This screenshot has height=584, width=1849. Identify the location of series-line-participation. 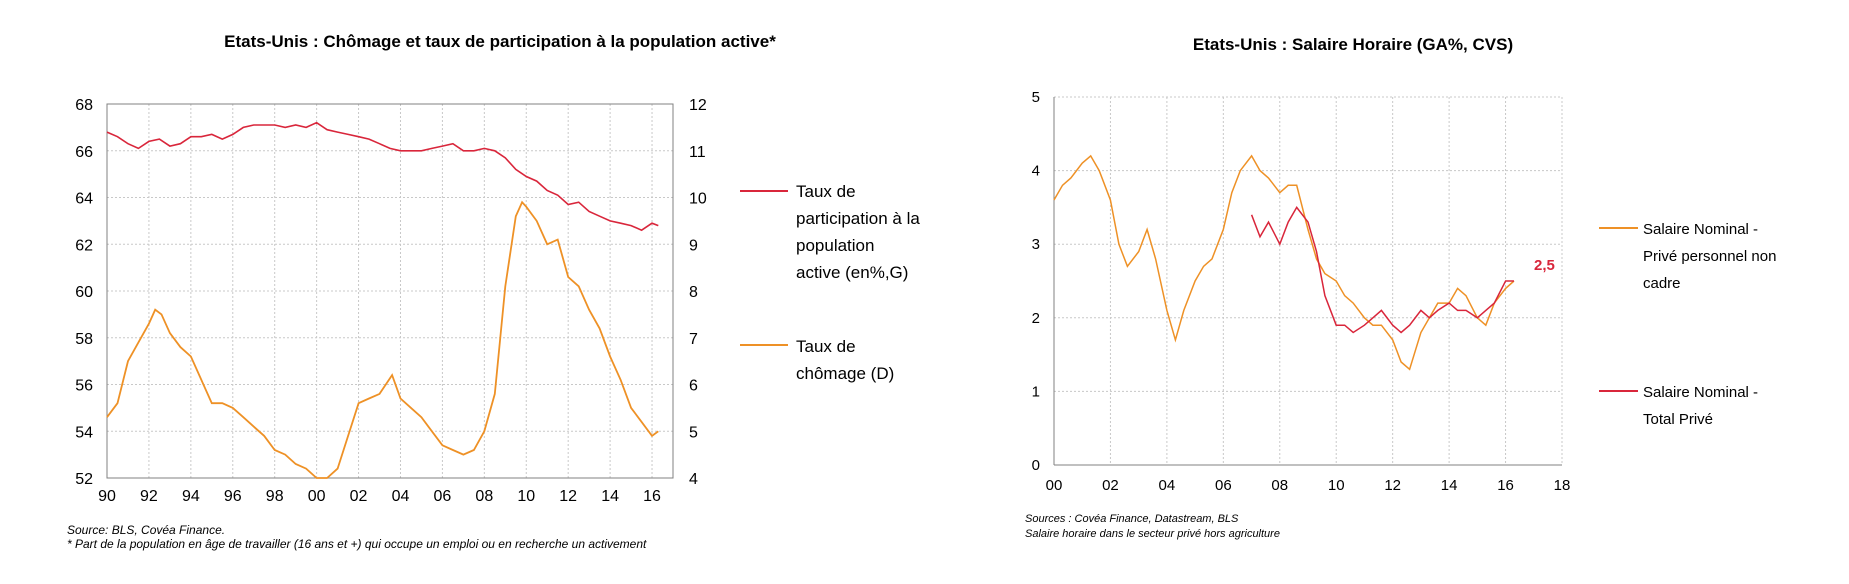
(382, 176).